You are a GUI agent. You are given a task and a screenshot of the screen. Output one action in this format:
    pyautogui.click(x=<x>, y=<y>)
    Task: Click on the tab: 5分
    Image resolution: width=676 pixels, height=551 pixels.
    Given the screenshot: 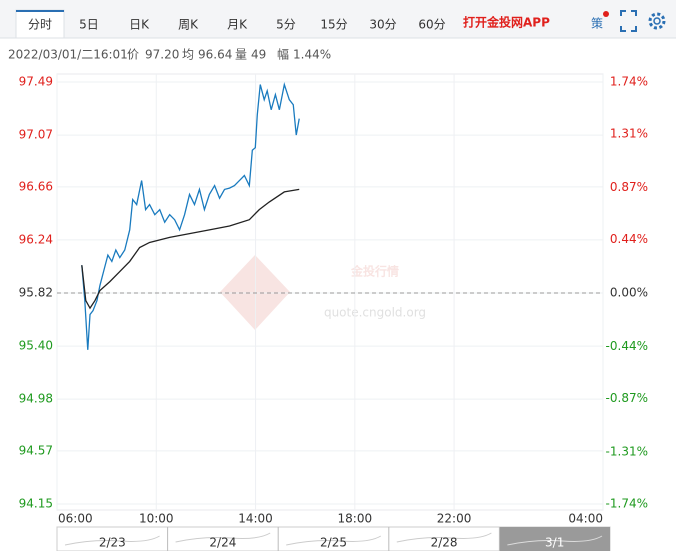 What is the action you would take?
    pyautogui.click(x=286, y=25)
    